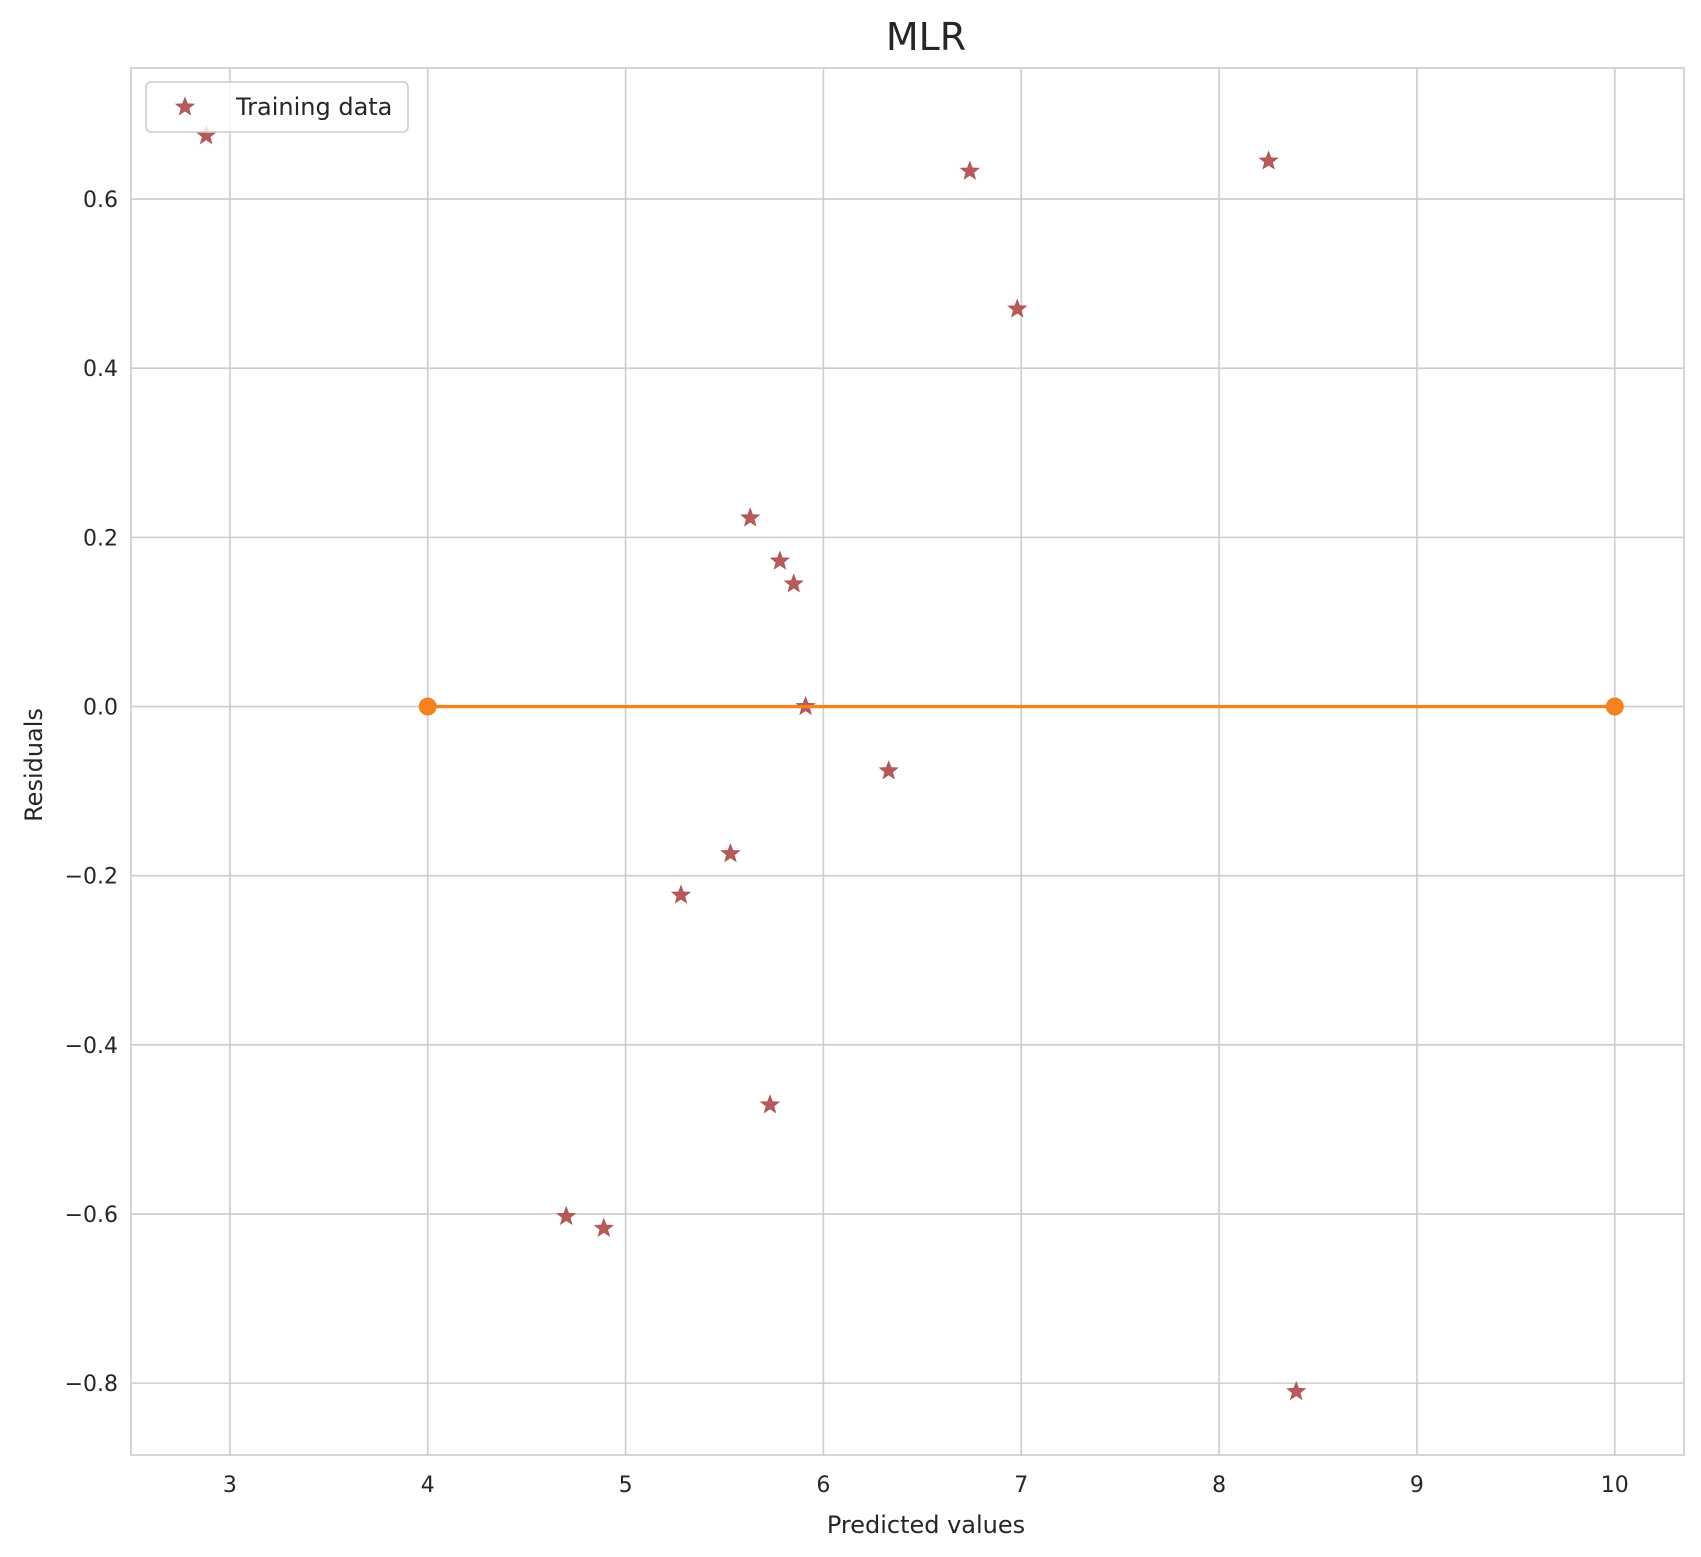  I want to click on y-tick-label: 0.2, so click(100, 538).